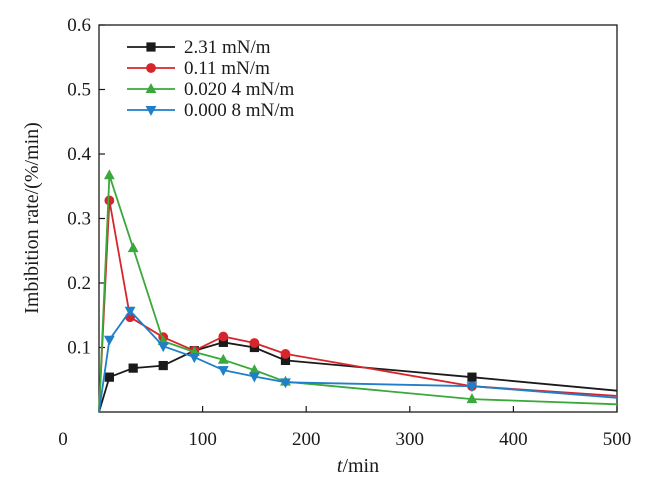 The height and width of the screenshot is (493, 670). I want to click on legend-item: 0.020 4 mN/m, so click(211, 89).